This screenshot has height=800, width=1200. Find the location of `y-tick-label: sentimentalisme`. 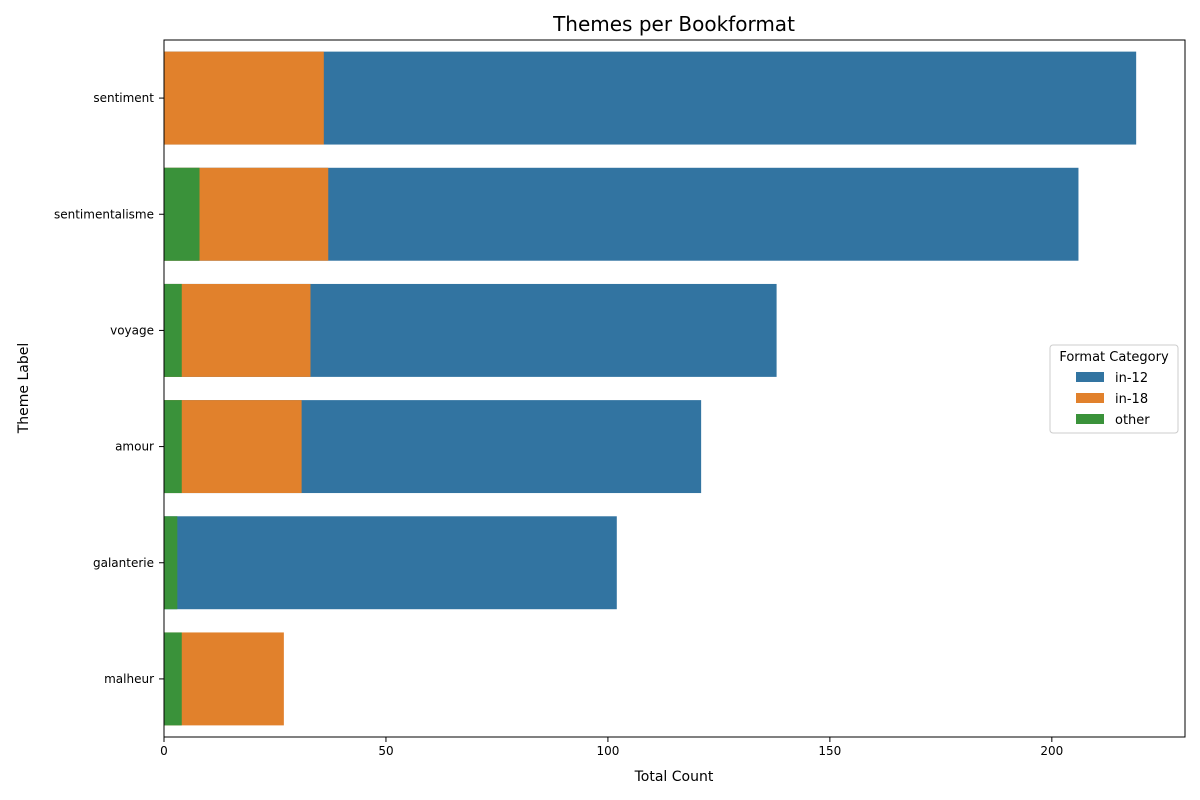

y-tick-label: sentimentalisme is located at coordinates (104, 214).